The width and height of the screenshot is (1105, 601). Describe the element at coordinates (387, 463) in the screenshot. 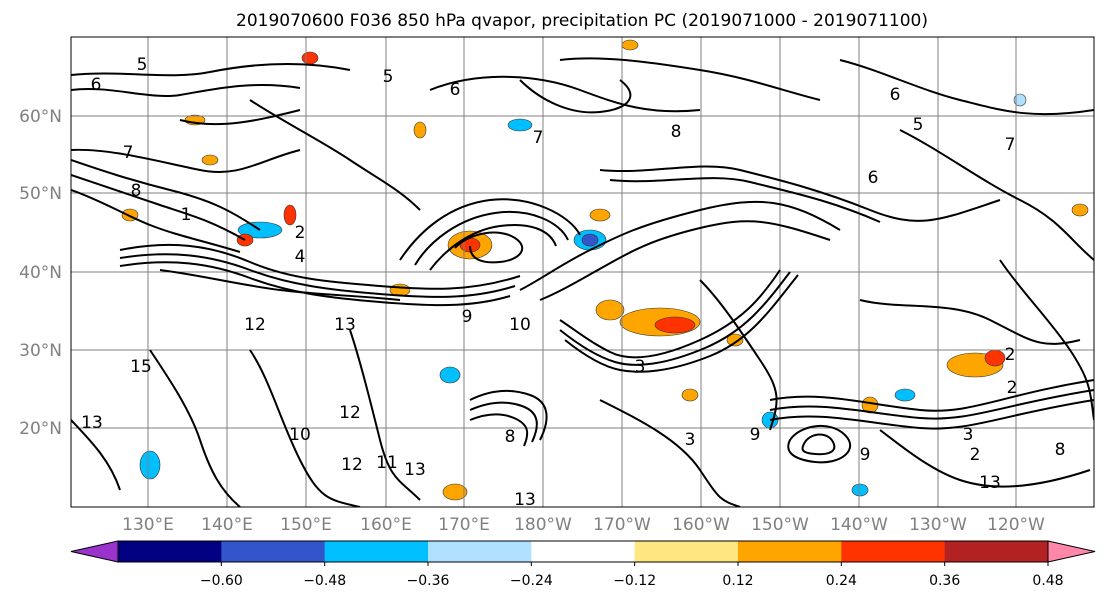

I see `contour-label: 11` at that location.